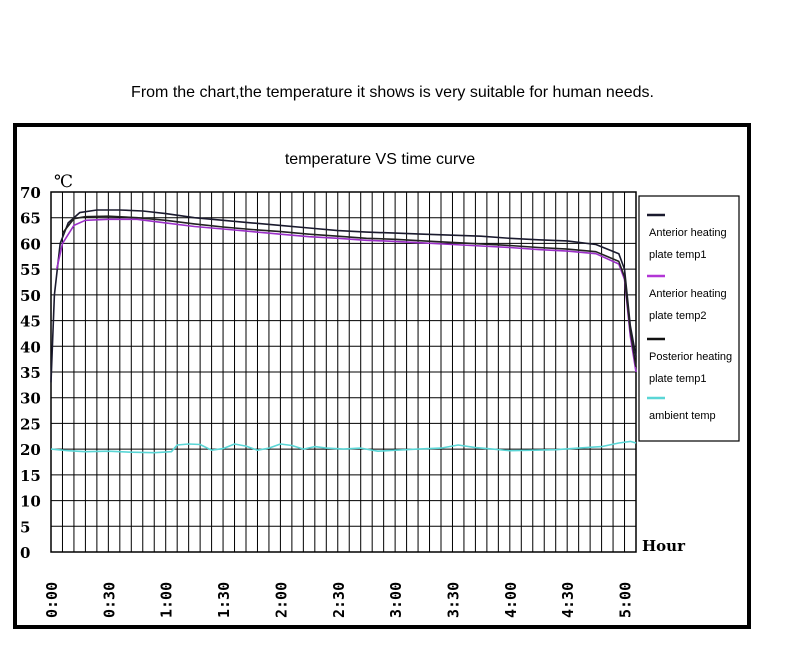  I want to click on x-tick-label: 1:00, so click(167, 600).